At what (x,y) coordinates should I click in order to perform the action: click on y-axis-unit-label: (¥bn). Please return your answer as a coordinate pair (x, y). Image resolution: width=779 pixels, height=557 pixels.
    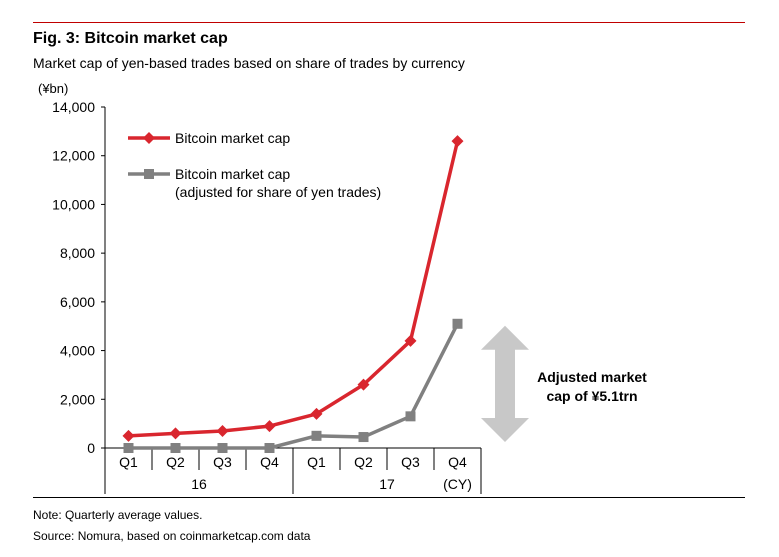
    Looking at the image, I should click on (53, 88).